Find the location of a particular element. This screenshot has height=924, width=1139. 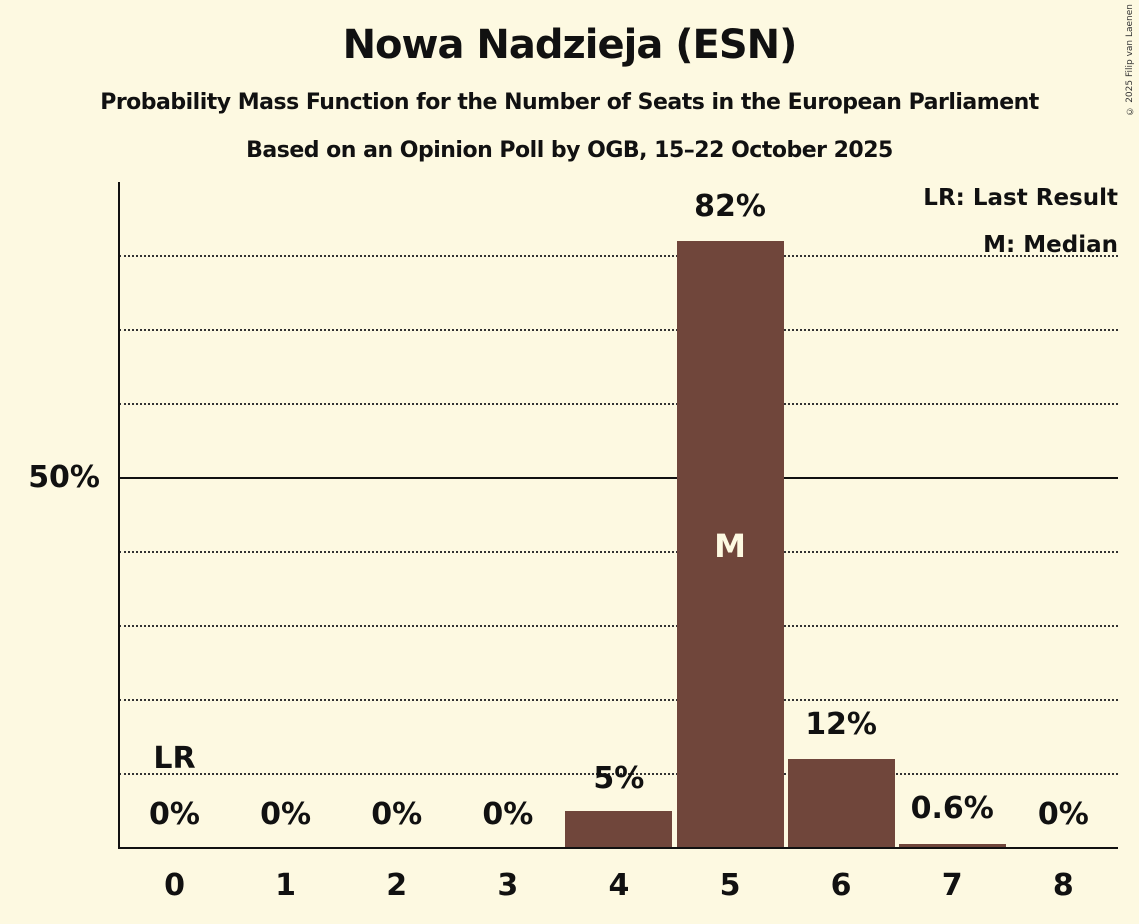

last-result-marker: LR is located at coordinates (174, 758).